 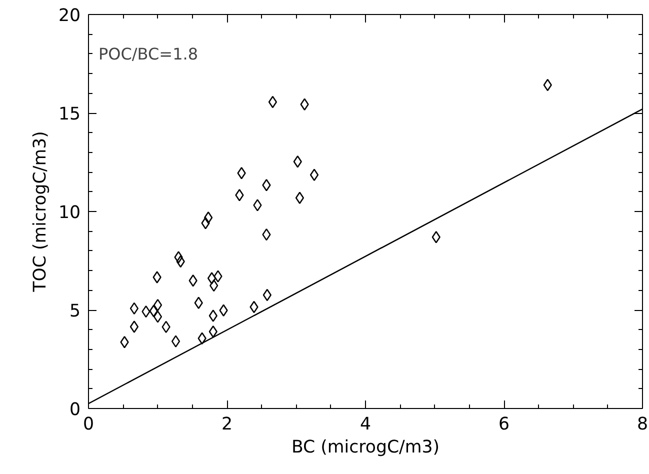 I want to click on y-tick-label: 20, so click(x=69, y=16).